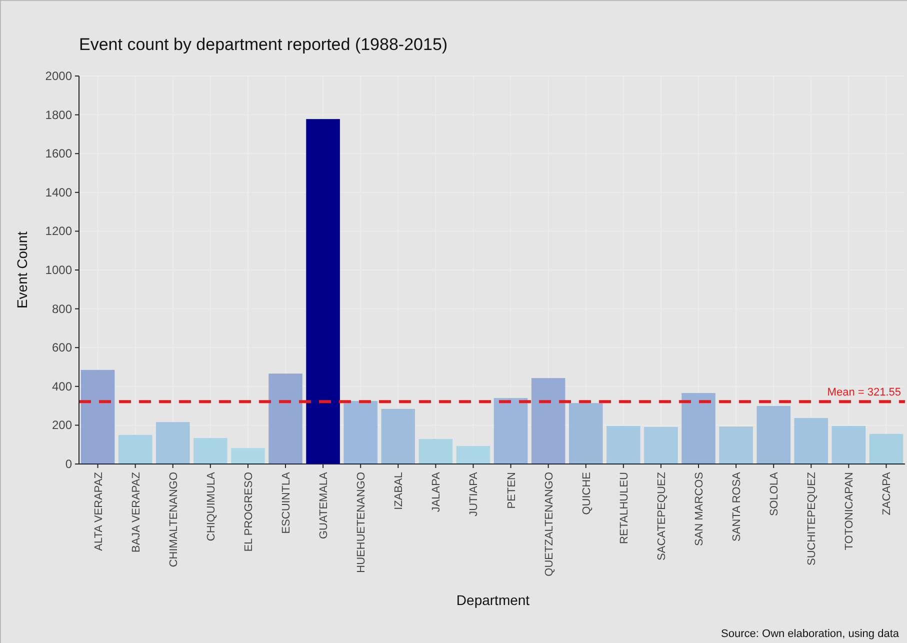 The image size is (907, 643). What do you see at coordinates (850, 511) in the screenshot?
I see `x-tick-label: TOTONICAPAN` at bounding box center [850, 511].